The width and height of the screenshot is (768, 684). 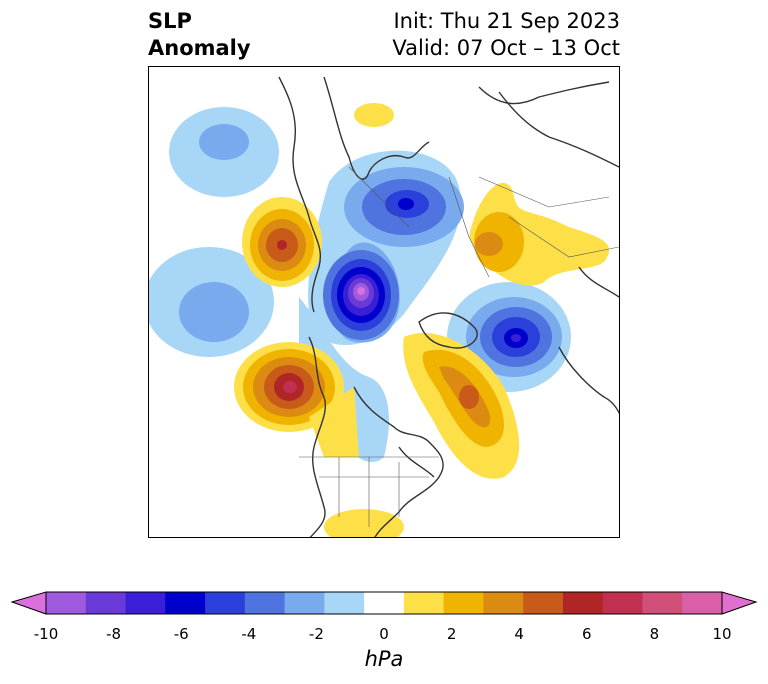 I want to click on init-date-label: Init: Thu 21 Sep 2023, so click(x=506, y=21).